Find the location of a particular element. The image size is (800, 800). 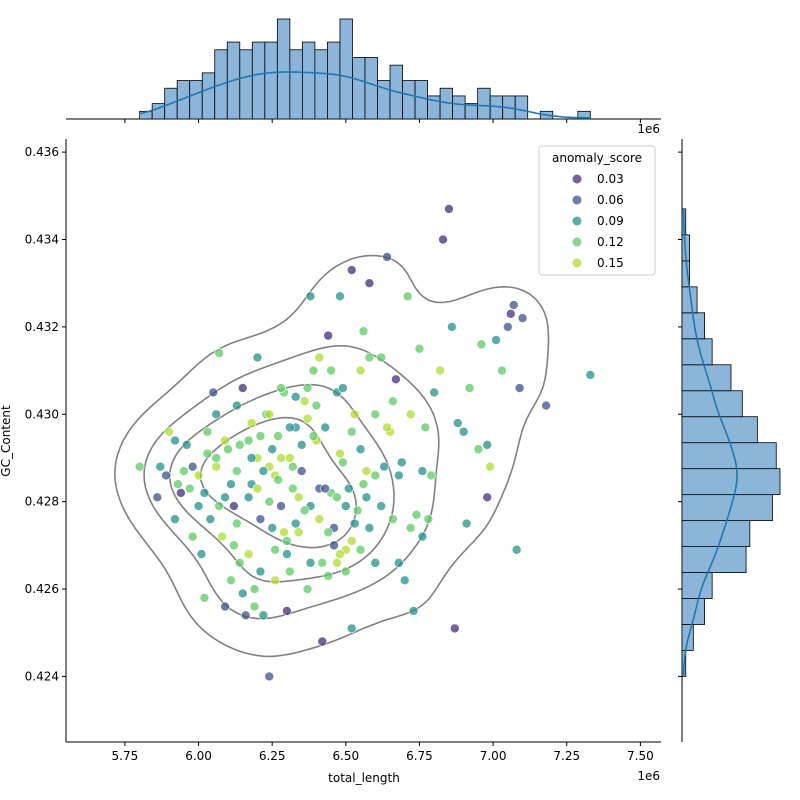

x-tick-label: 6.25 is located at coordinates (272, 756).